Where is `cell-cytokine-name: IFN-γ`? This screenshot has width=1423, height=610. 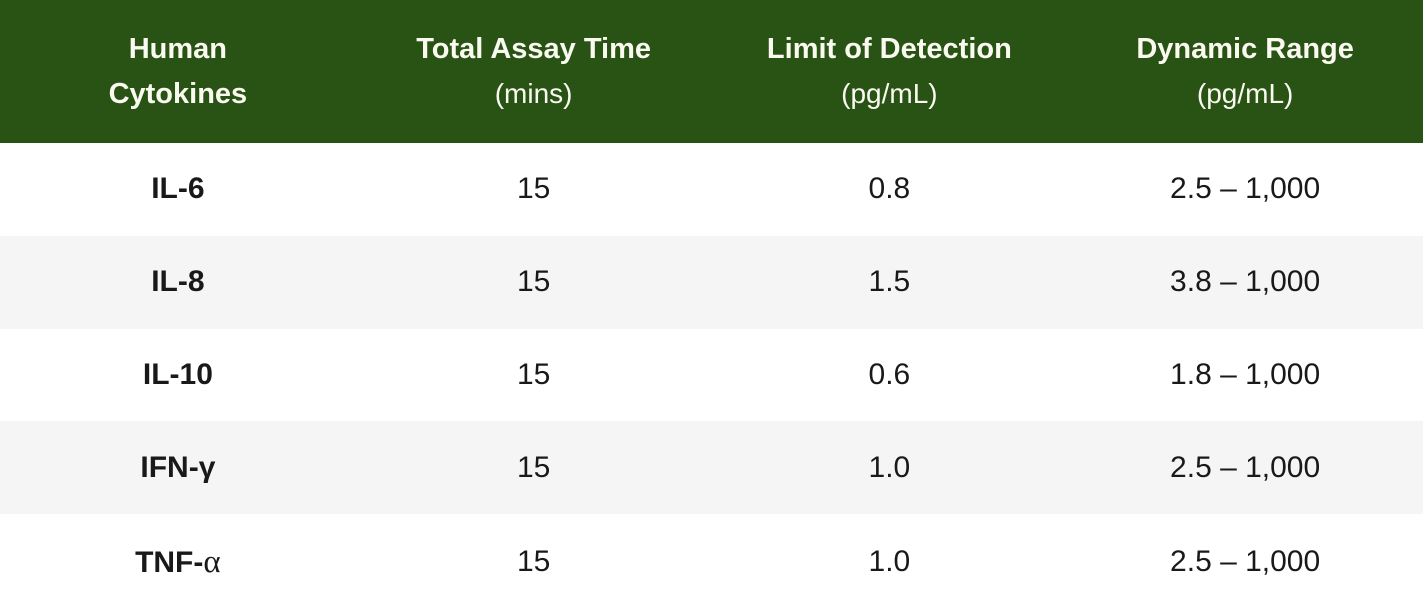 cell-cytokine-name: IFN-γ is located at coordinates (178, 468).